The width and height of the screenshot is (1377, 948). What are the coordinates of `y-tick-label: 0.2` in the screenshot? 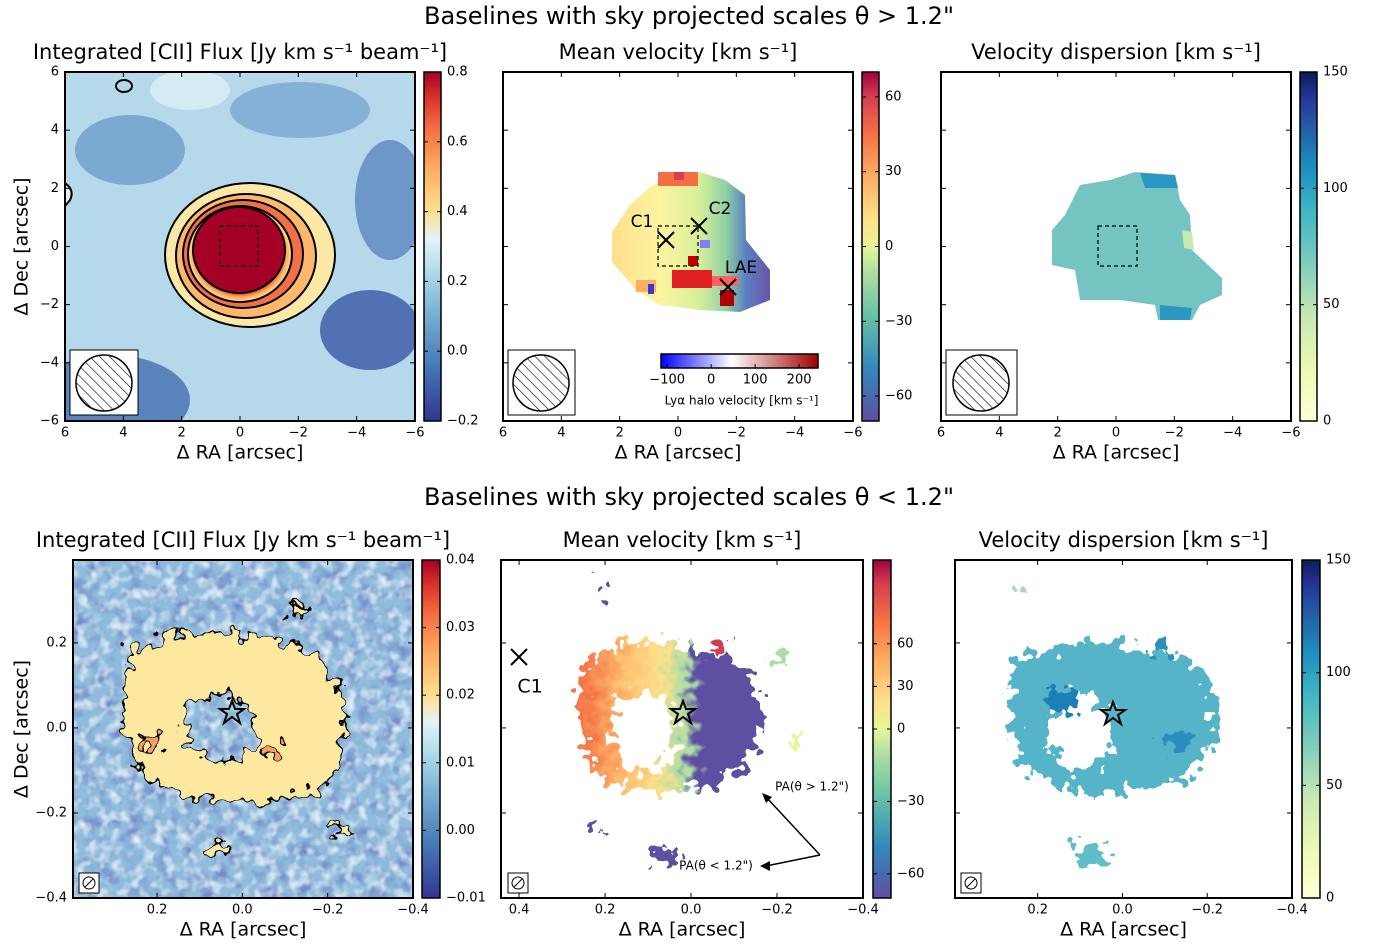 It's located at (56, 642).